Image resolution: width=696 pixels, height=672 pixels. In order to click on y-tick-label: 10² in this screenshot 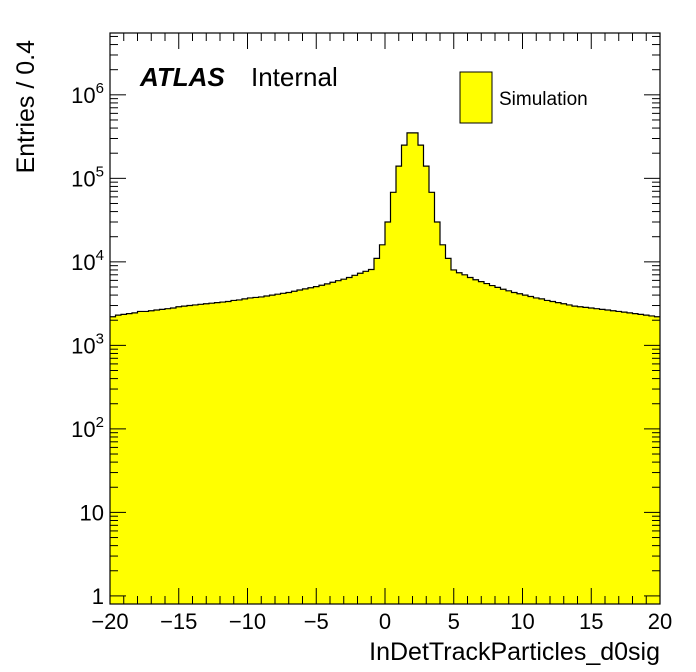, I will do `click(87, 428)`.